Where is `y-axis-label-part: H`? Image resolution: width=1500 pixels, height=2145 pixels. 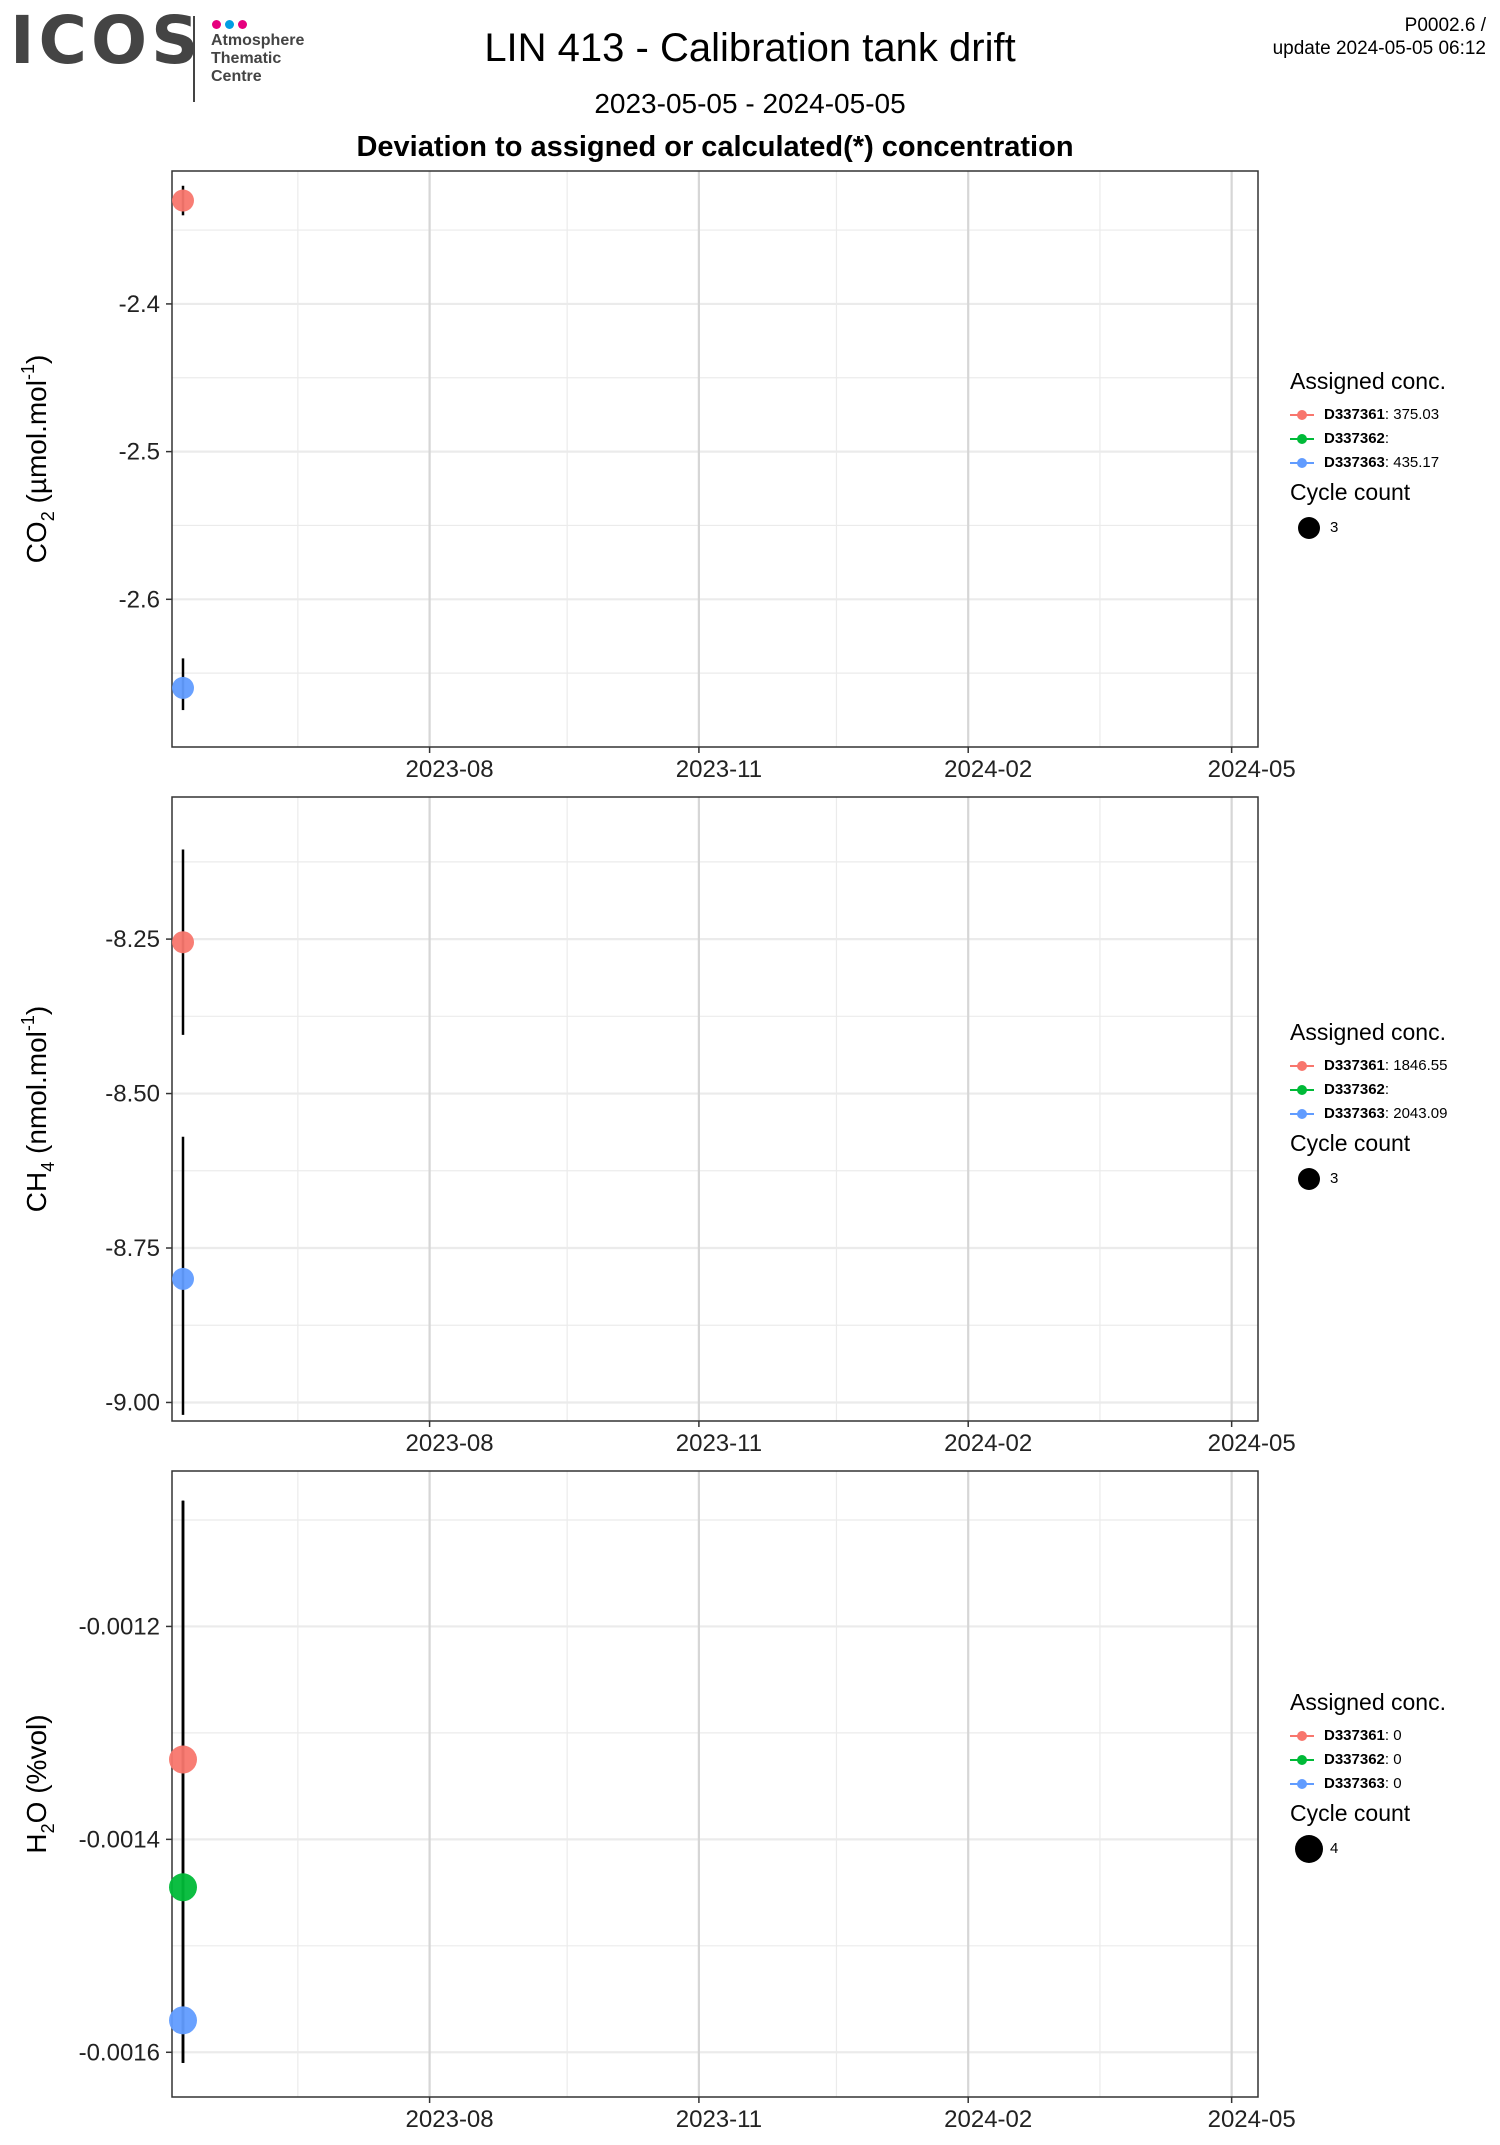
y-axis-label-part: H is located at coordinates (36, 1843).